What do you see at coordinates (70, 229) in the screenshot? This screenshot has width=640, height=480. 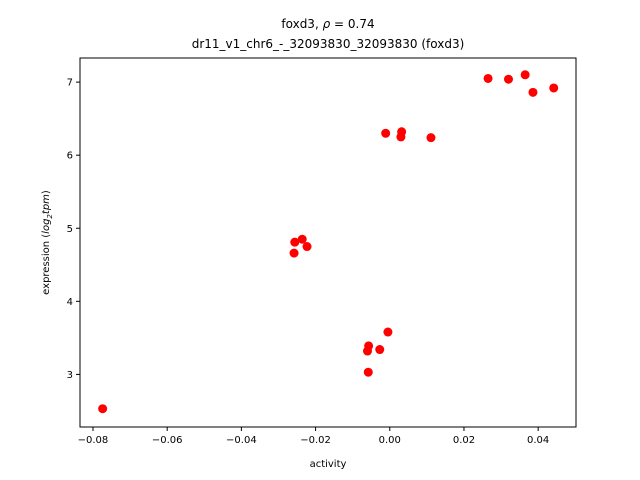 I see `y-tick-label: 5` at bounding box center [70, 229].